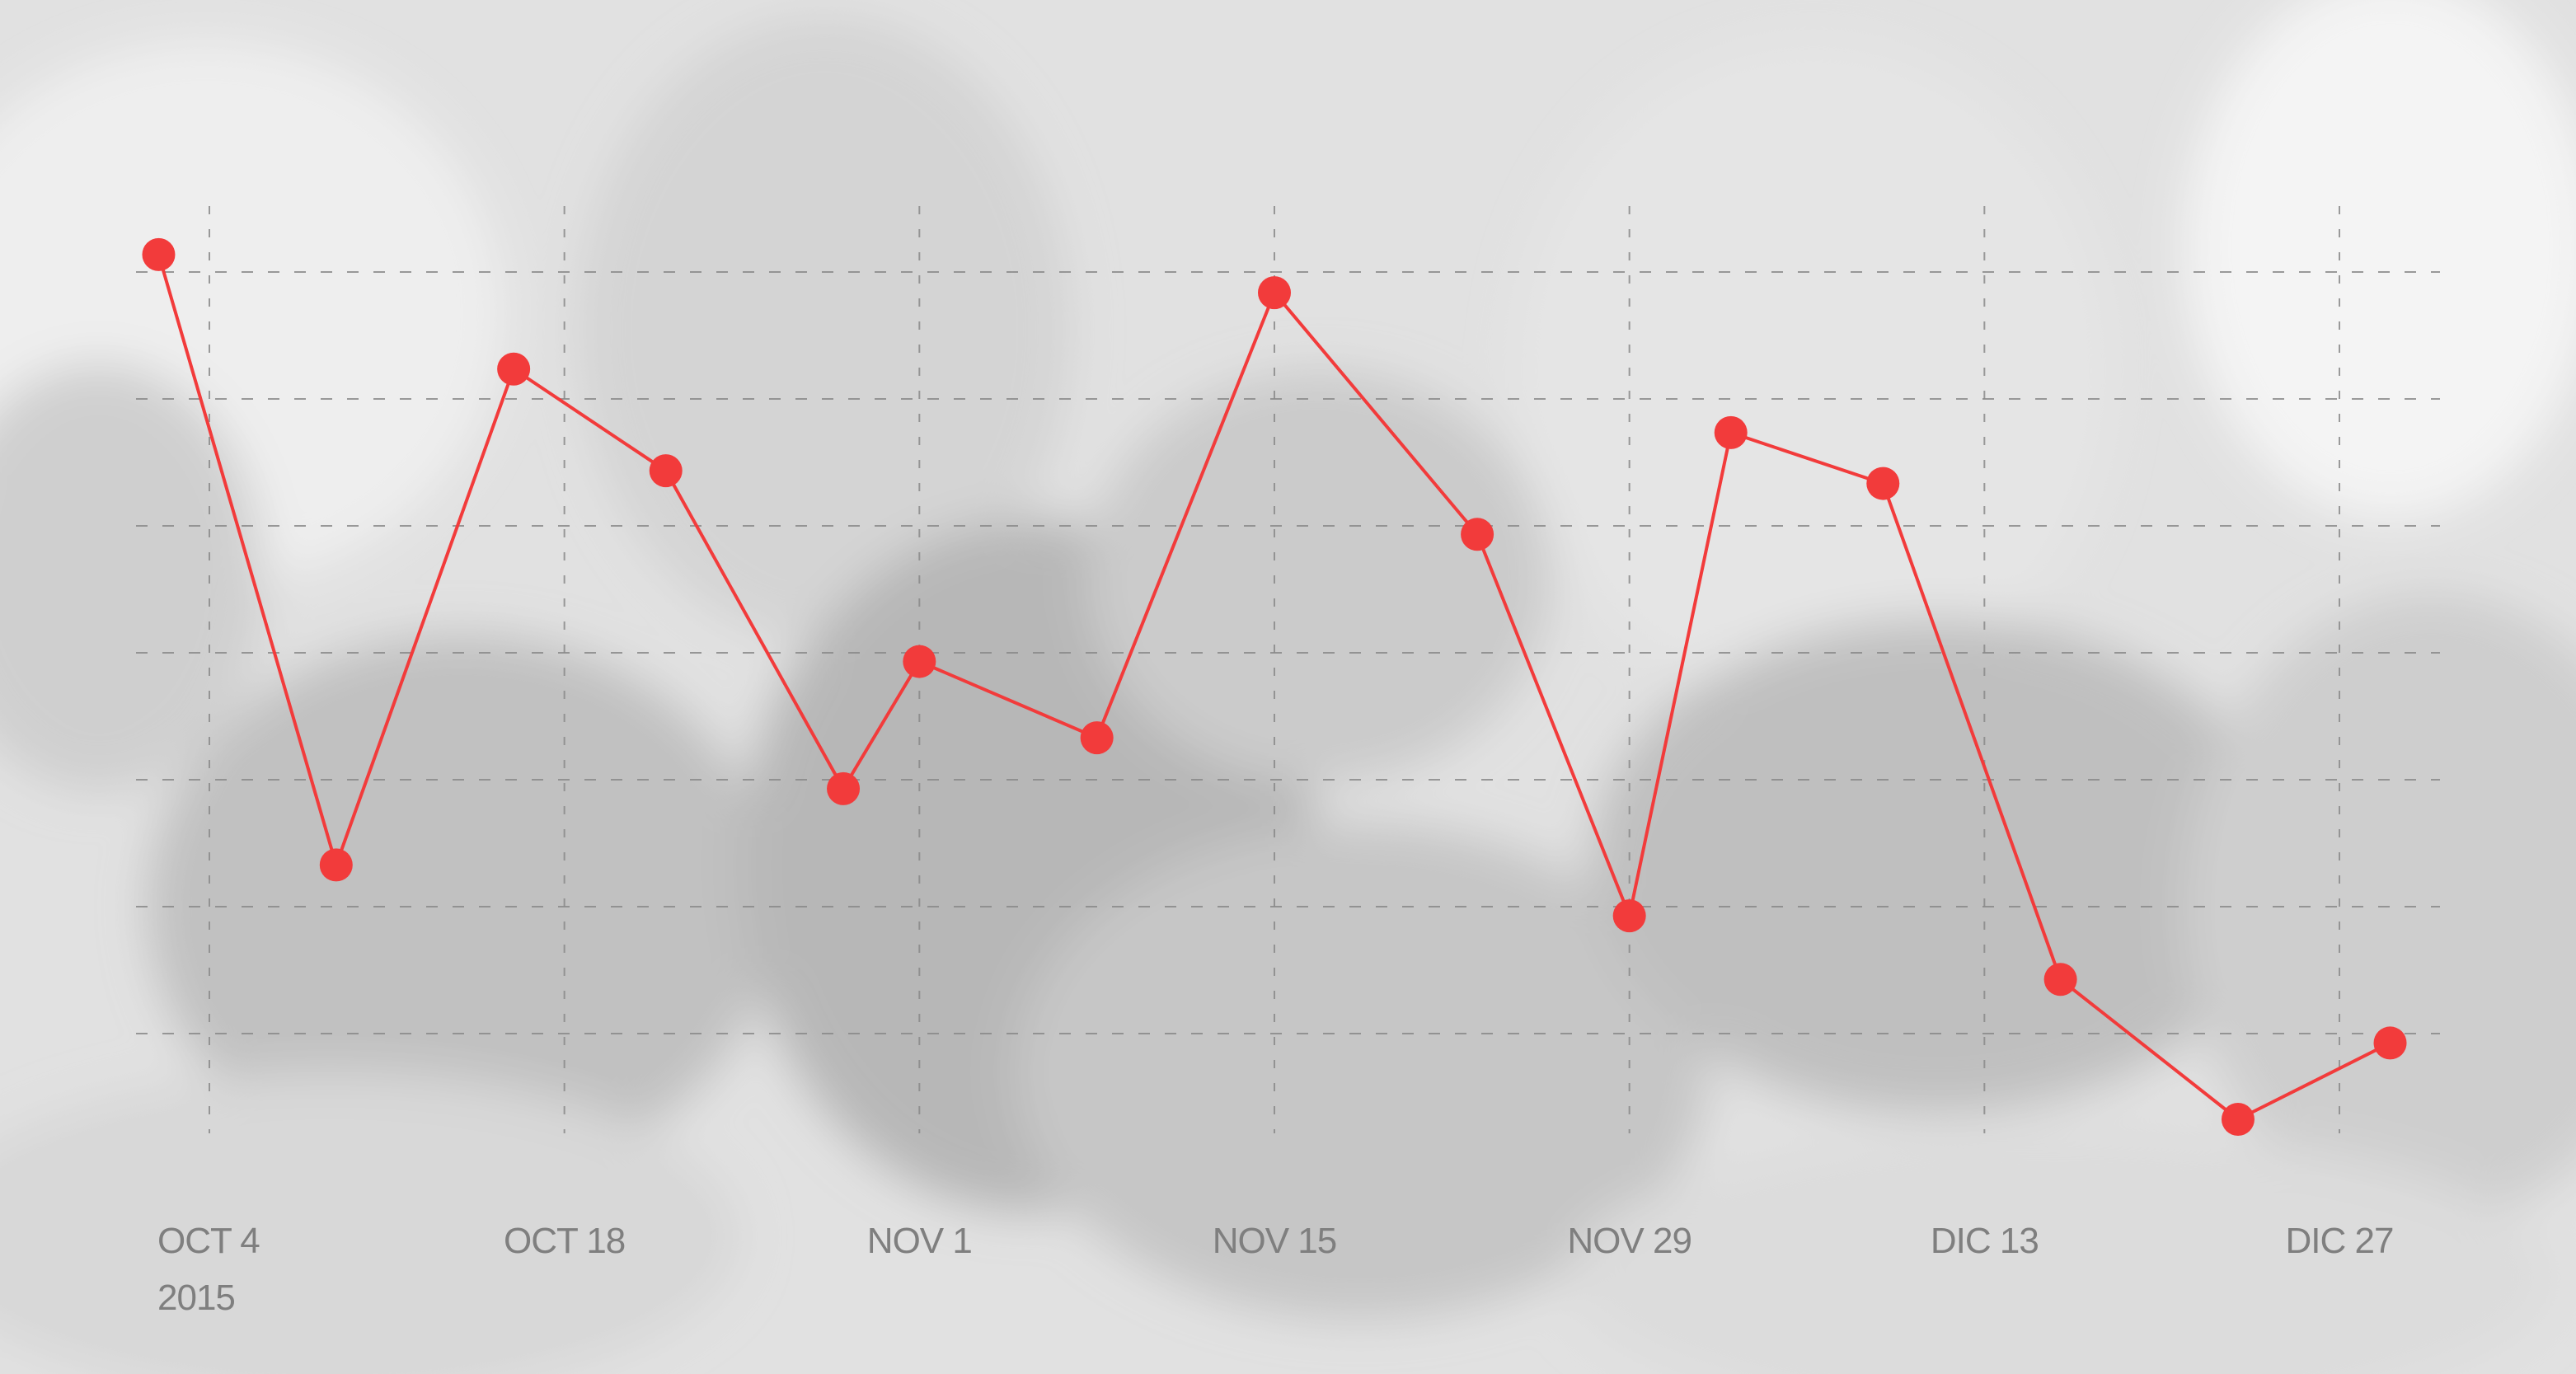  Describe the element at coordinates (1630, 1241) in the screenshot. I see `x-tick-label-4: NOV 29` at that location.